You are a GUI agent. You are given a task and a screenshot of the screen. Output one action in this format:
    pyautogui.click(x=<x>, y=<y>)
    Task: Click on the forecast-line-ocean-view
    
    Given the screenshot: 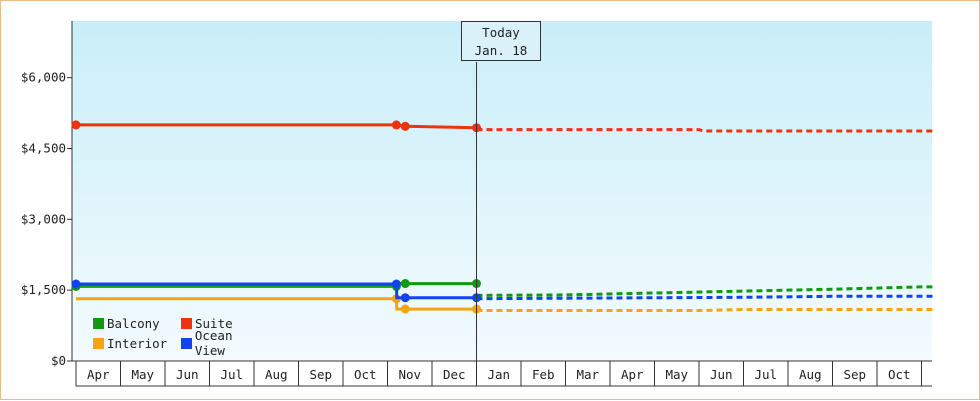 What is the action you would take?
    pyautogui.click(x=705, y=297)
    